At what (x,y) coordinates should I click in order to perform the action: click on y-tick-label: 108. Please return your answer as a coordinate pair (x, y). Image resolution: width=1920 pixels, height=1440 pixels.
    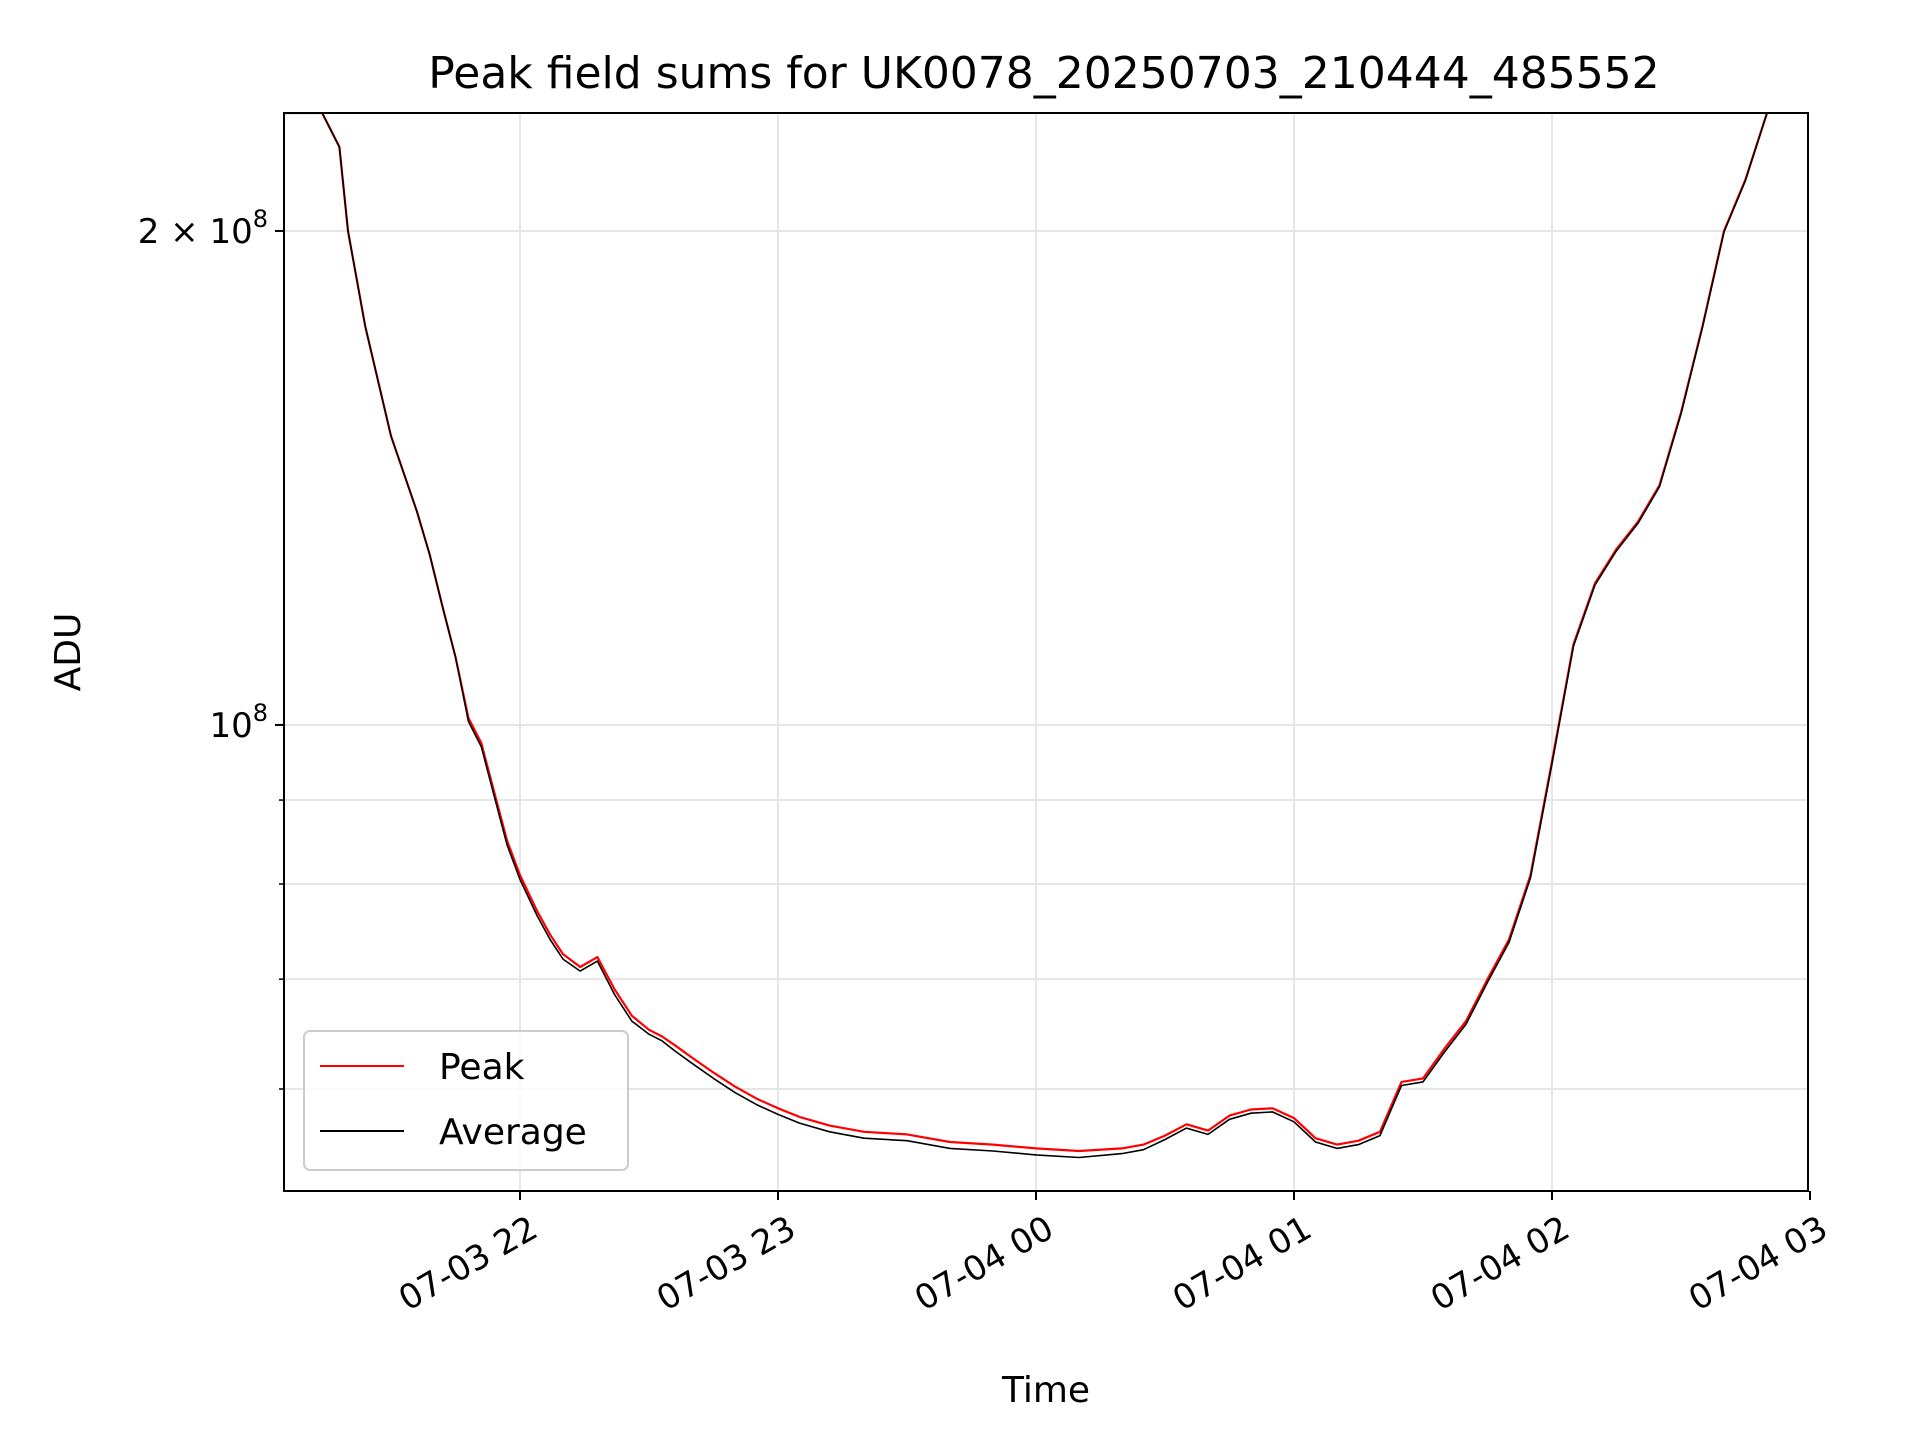
    Looking at the image, I should click on (238, 722).